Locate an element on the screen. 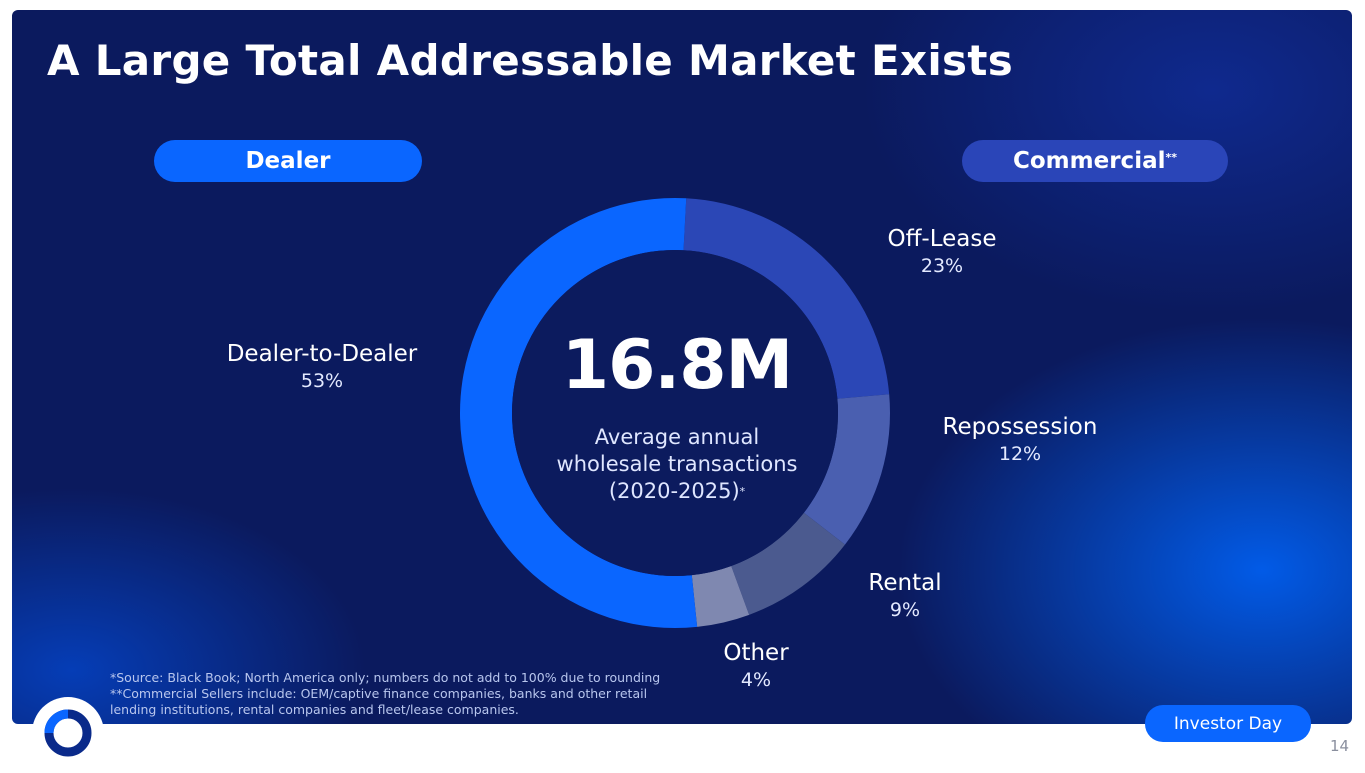 The width and height of the screenshot is (1365, 773). segment-value: 23% is located at coordinates (942, 266).